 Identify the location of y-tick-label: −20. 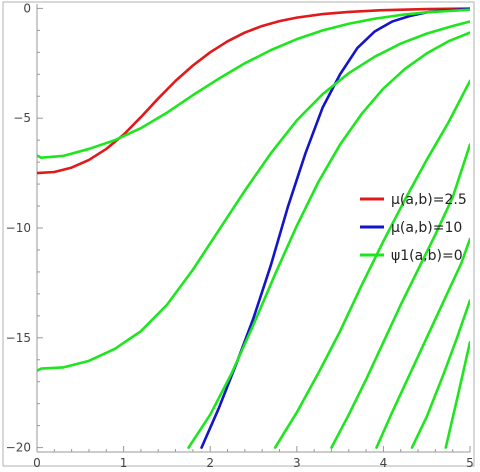
(18, 448).